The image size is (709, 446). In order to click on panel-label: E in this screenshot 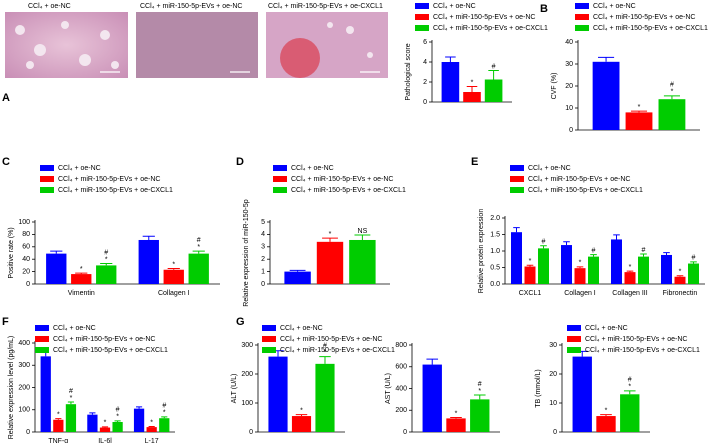, I will do `click(474, 162)`.